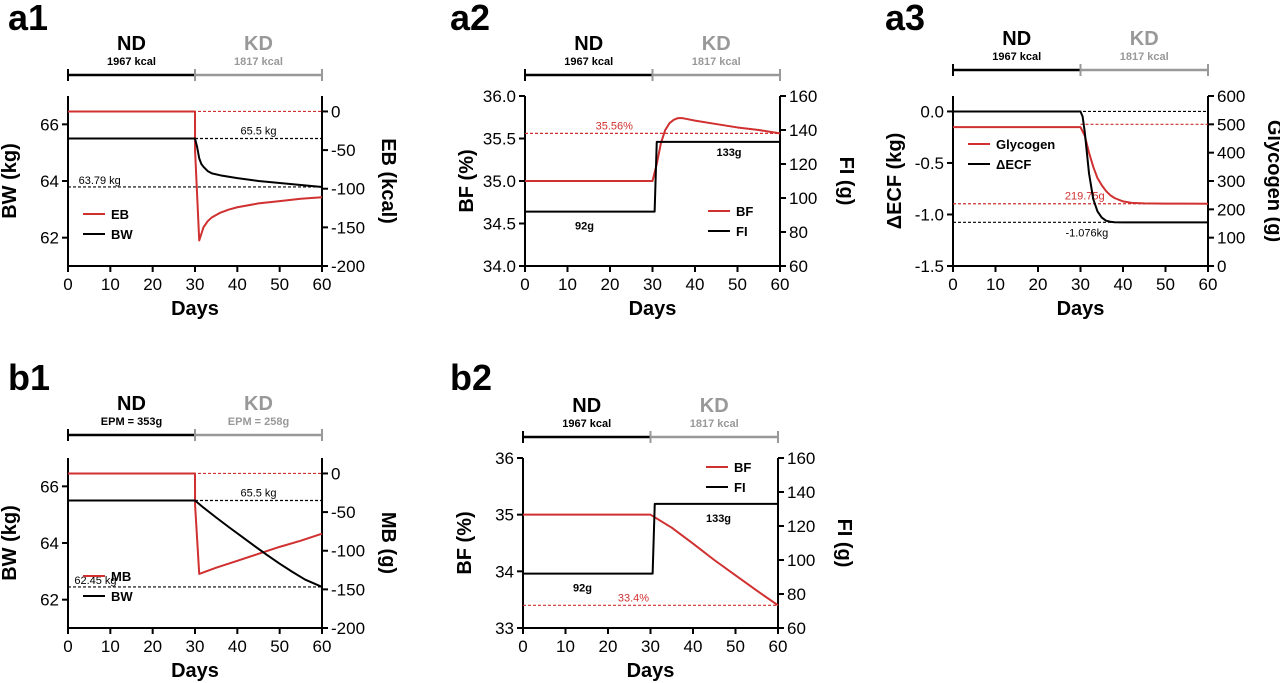 This screenshot has height=683, width=1280. What do you see at coordinates (49, 600) in the screenshot?
I see `y-left-tick-label: 62` at bounding box center [49, 600].